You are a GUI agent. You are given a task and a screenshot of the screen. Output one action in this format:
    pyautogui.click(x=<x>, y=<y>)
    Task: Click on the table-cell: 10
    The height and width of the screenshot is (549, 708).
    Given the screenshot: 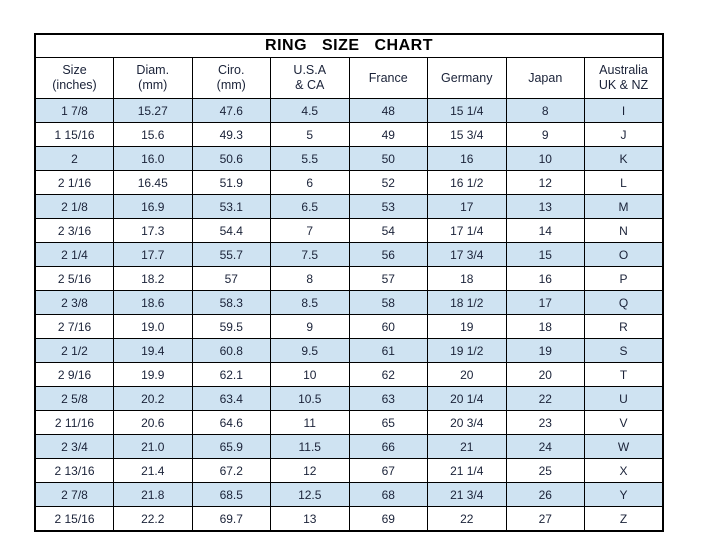 What is the action you would take?
    pyautogui.click(x=310, y=374)
    